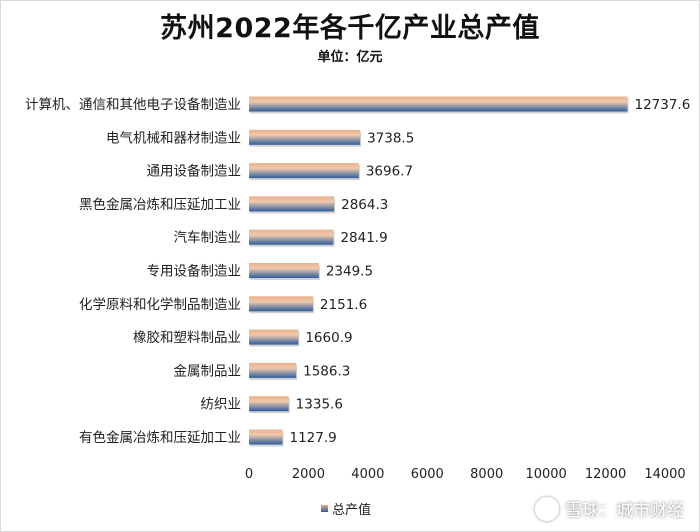 The width and height of the screenshot is (700, 532). Describe the element at coordinates (208, 237) in the screenshot. I see `category-label: 汽车制造业` at that location.